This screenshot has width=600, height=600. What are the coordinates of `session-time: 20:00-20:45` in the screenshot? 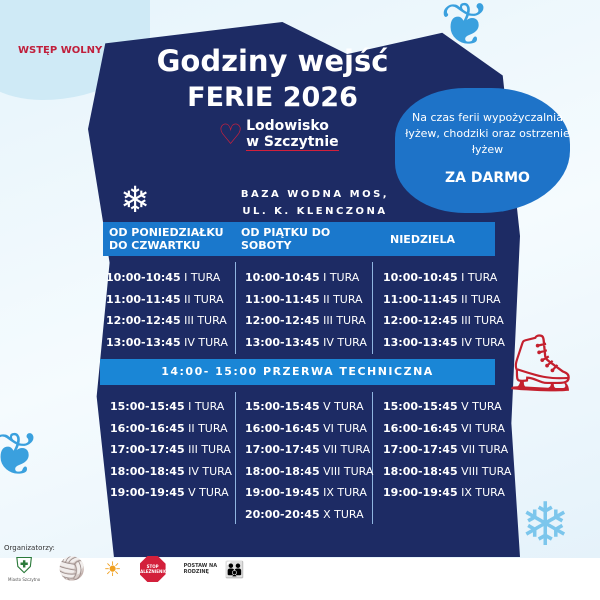 It's located at (282, 514).